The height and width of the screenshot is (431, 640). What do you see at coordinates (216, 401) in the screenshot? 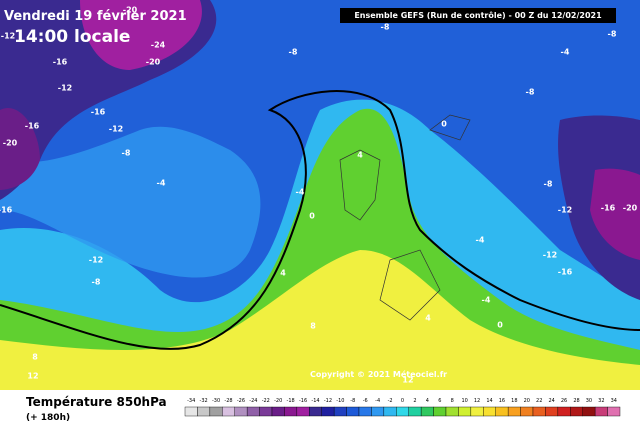
I see `legend-label: -30` at bounding box center [216, 401].